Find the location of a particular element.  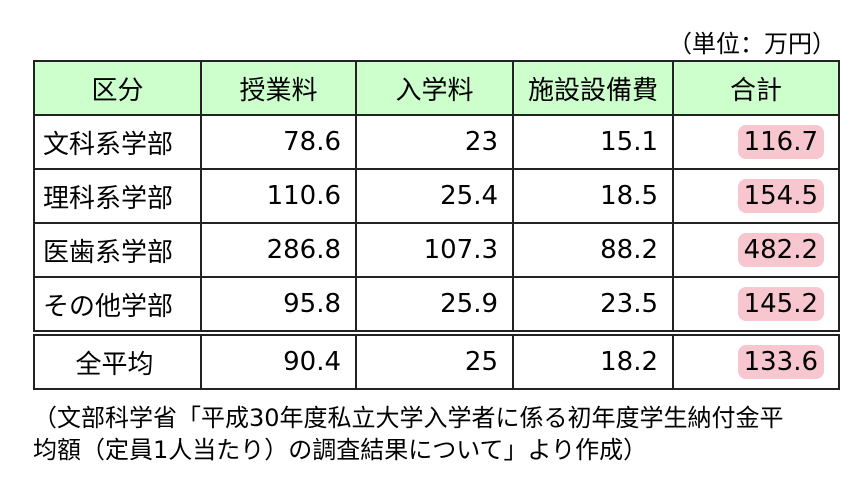

total-cell: 116.7 is located at coordinates (756, 142).